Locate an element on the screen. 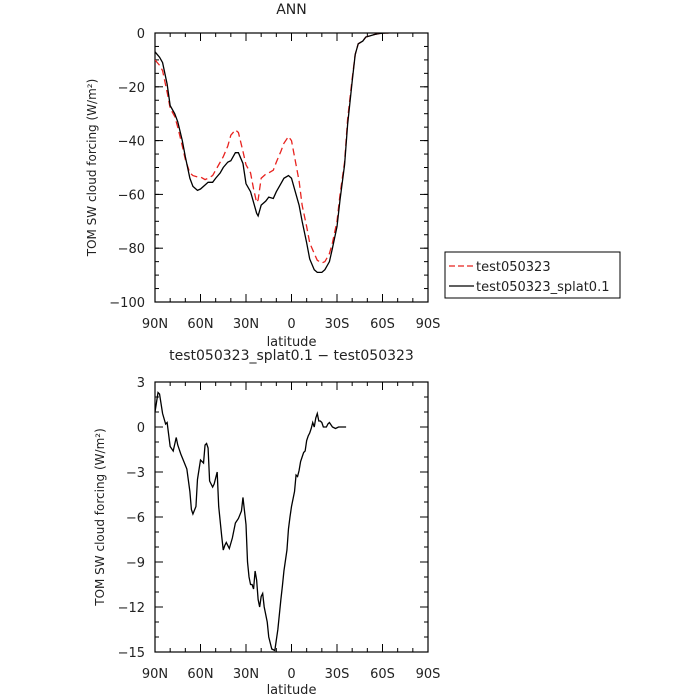 The width and height of the screenshot is (700, 700). y-tick-label: −100 is located at coordinates (127, 303).